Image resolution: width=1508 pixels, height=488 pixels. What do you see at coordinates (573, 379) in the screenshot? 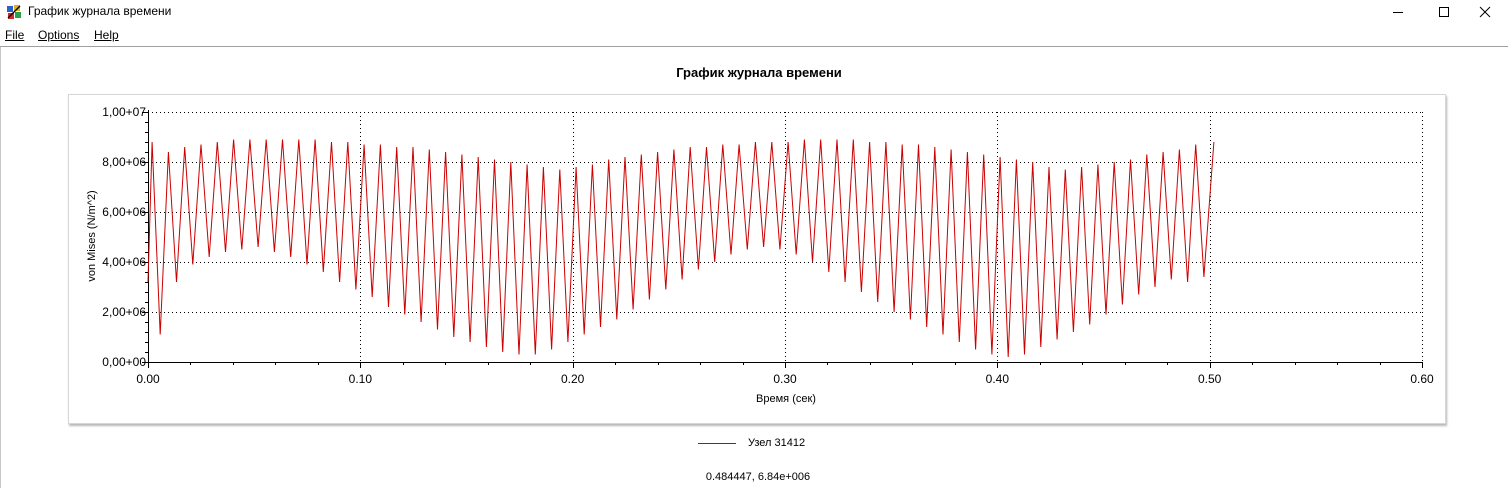
I see `x-tick-label: 0.20` at bounding box center [573, 379].